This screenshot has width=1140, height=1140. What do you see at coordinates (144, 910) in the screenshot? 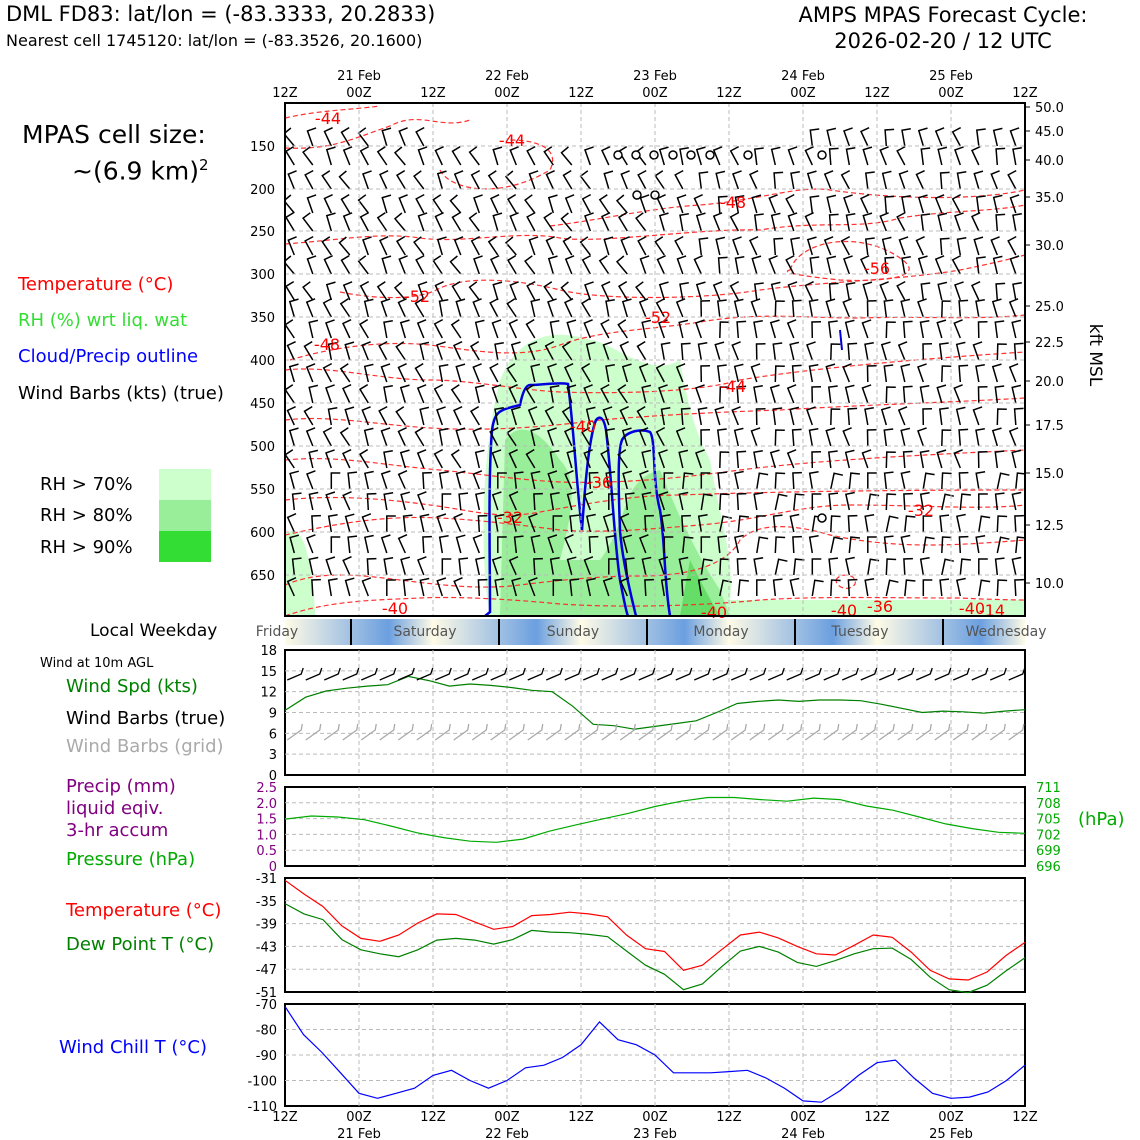
I see `temp-panel-label: Temperature (°C)` at bounding box center [144, 910].